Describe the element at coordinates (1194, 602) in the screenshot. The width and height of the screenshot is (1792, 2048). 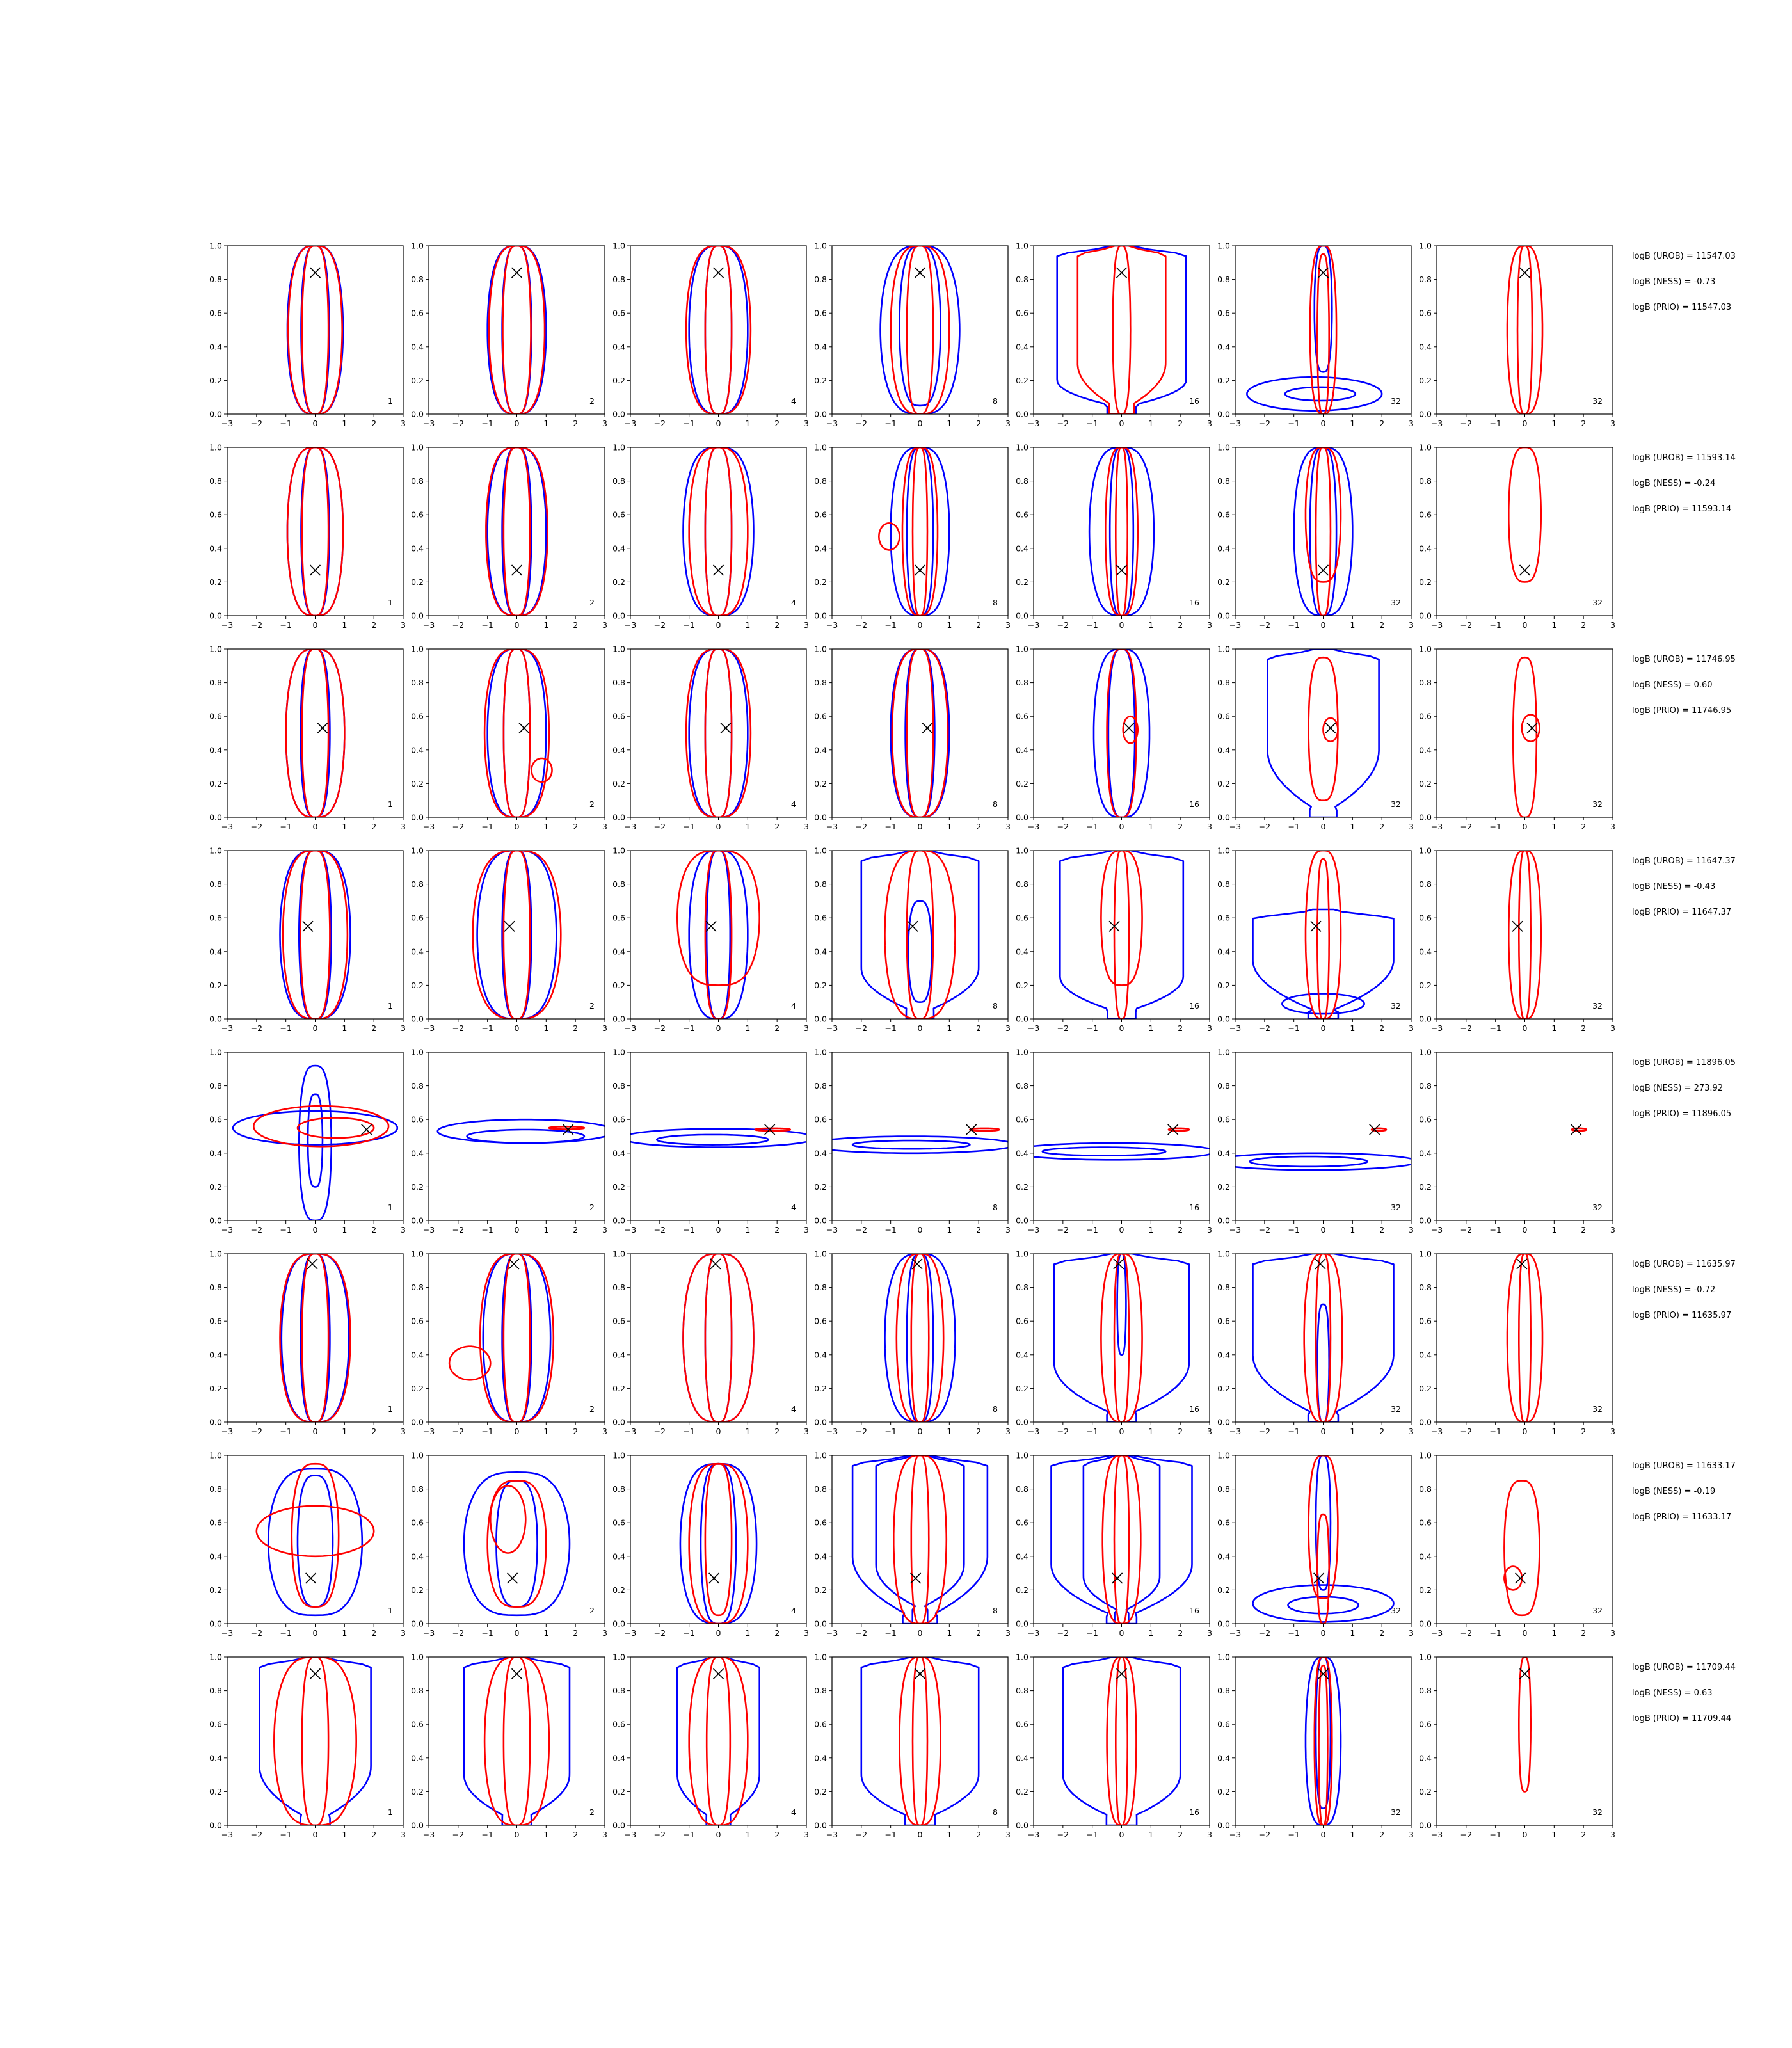
I see `panel-count-label: 16` at that location.